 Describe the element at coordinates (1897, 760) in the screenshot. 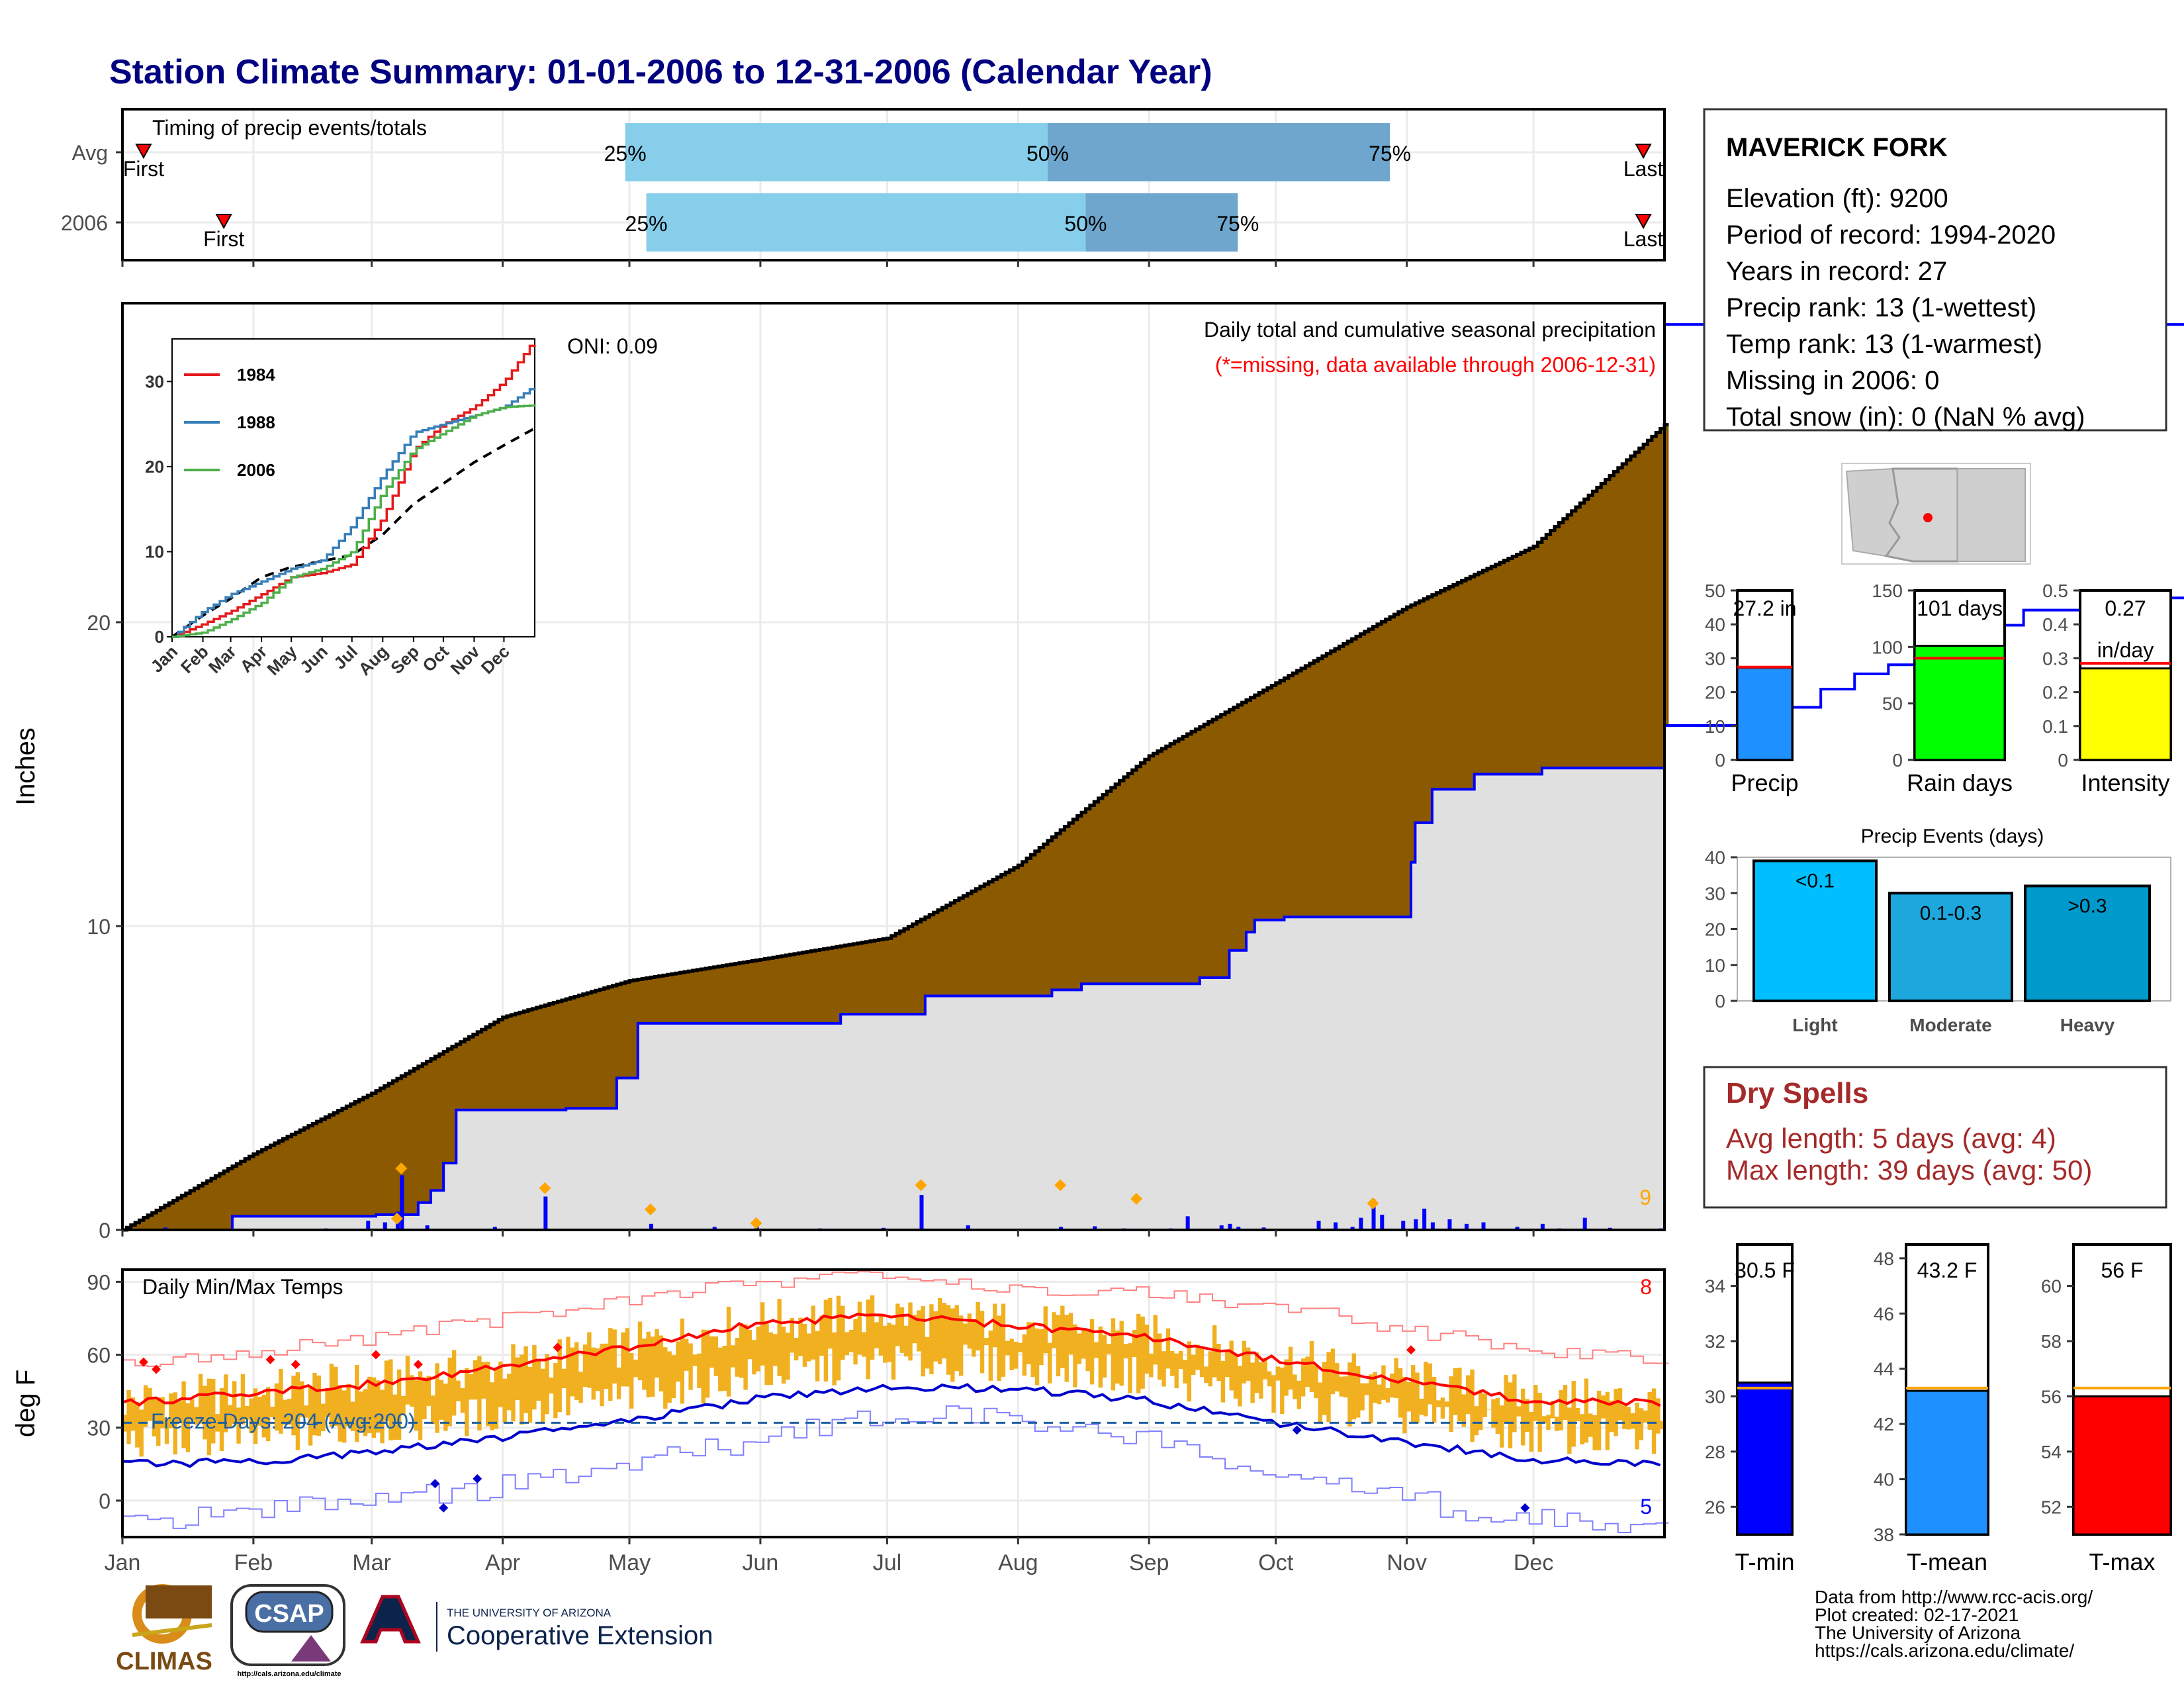

I see `mini-ytick-label: 0` at that location.